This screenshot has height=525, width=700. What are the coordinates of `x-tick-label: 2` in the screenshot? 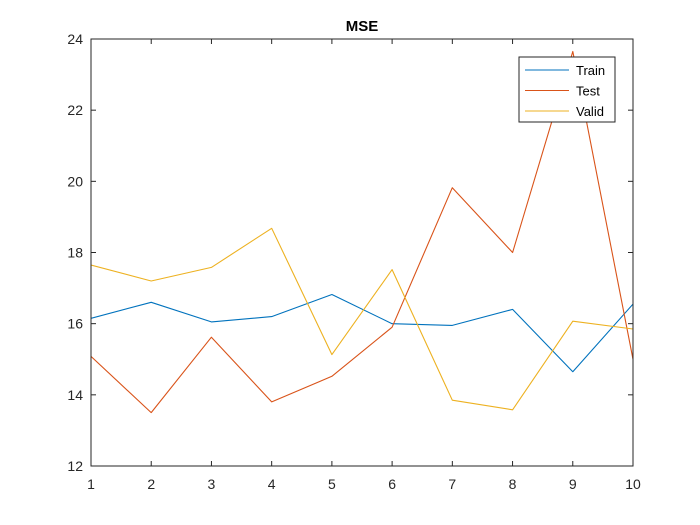 It's located at (151, 484).